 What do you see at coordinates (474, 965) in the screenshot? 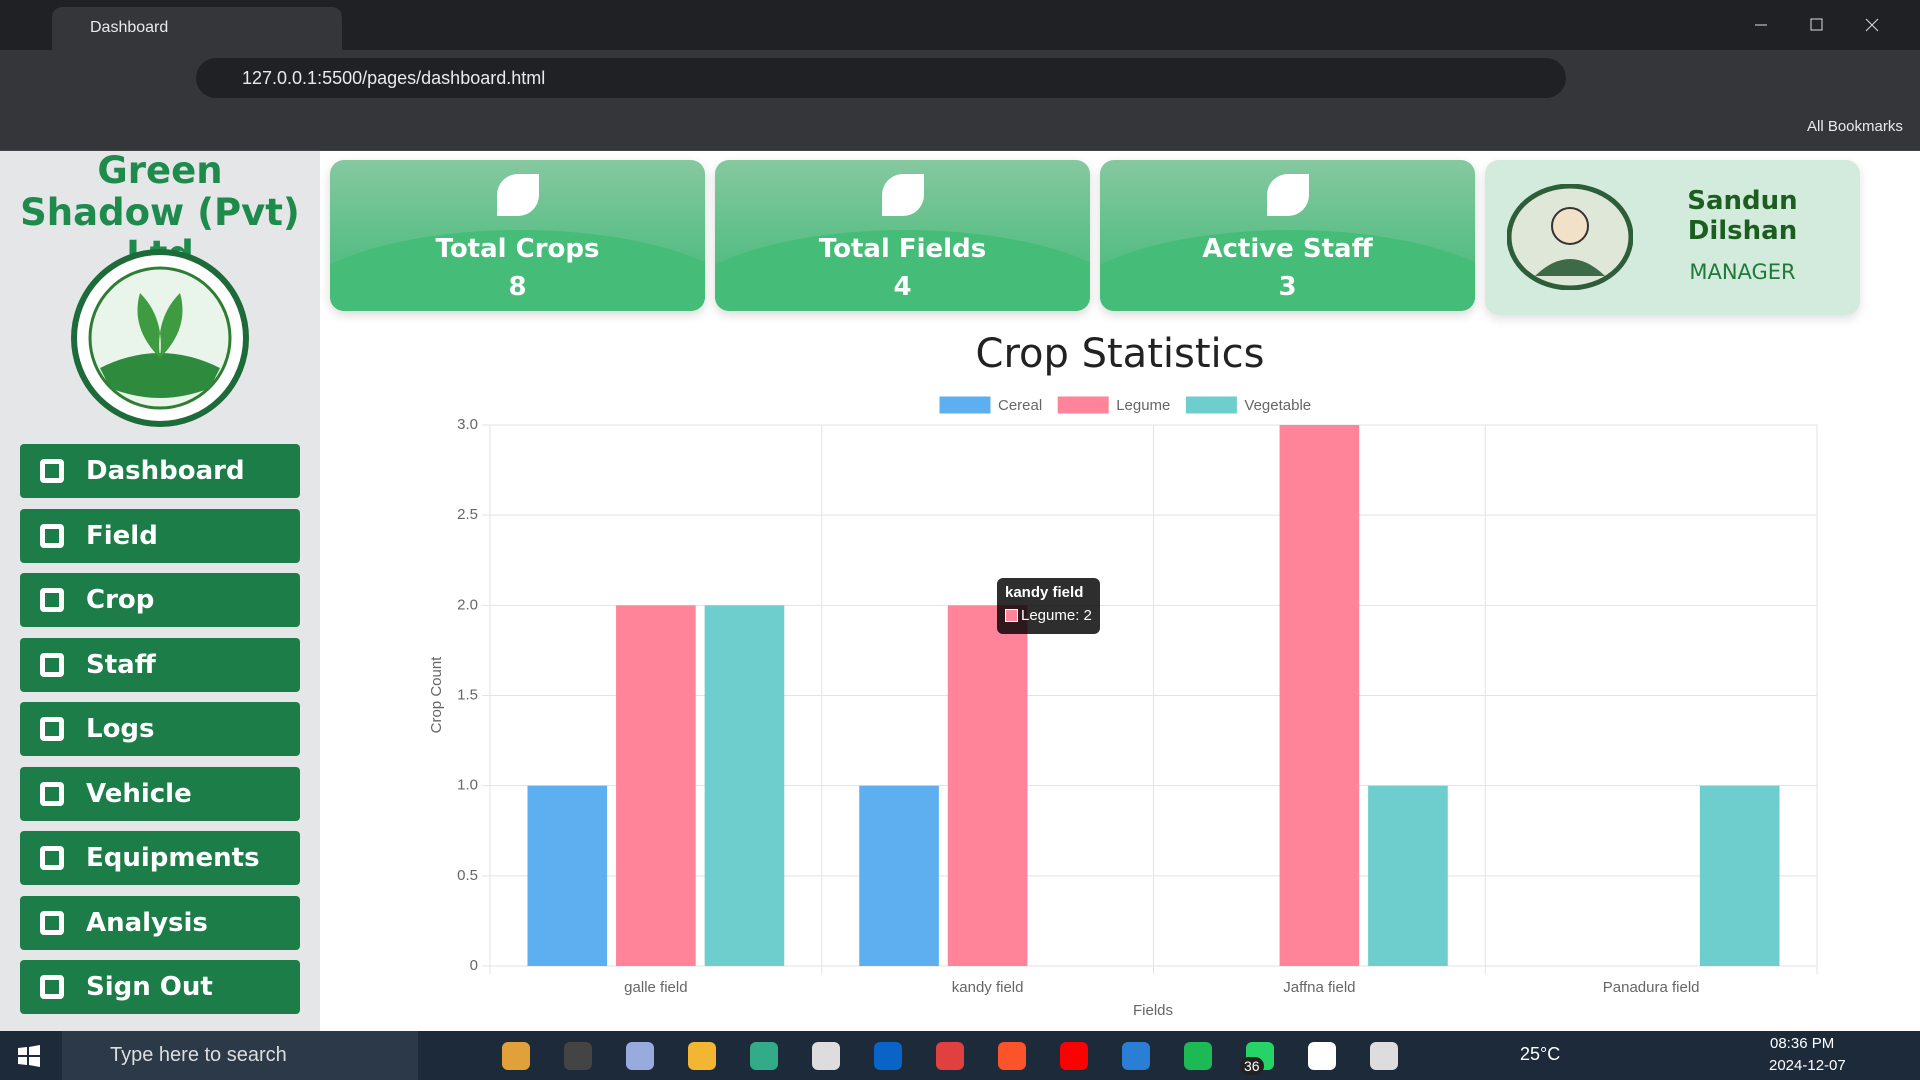
I see `y-tick-label: 0` at bounding box center [474, 965].